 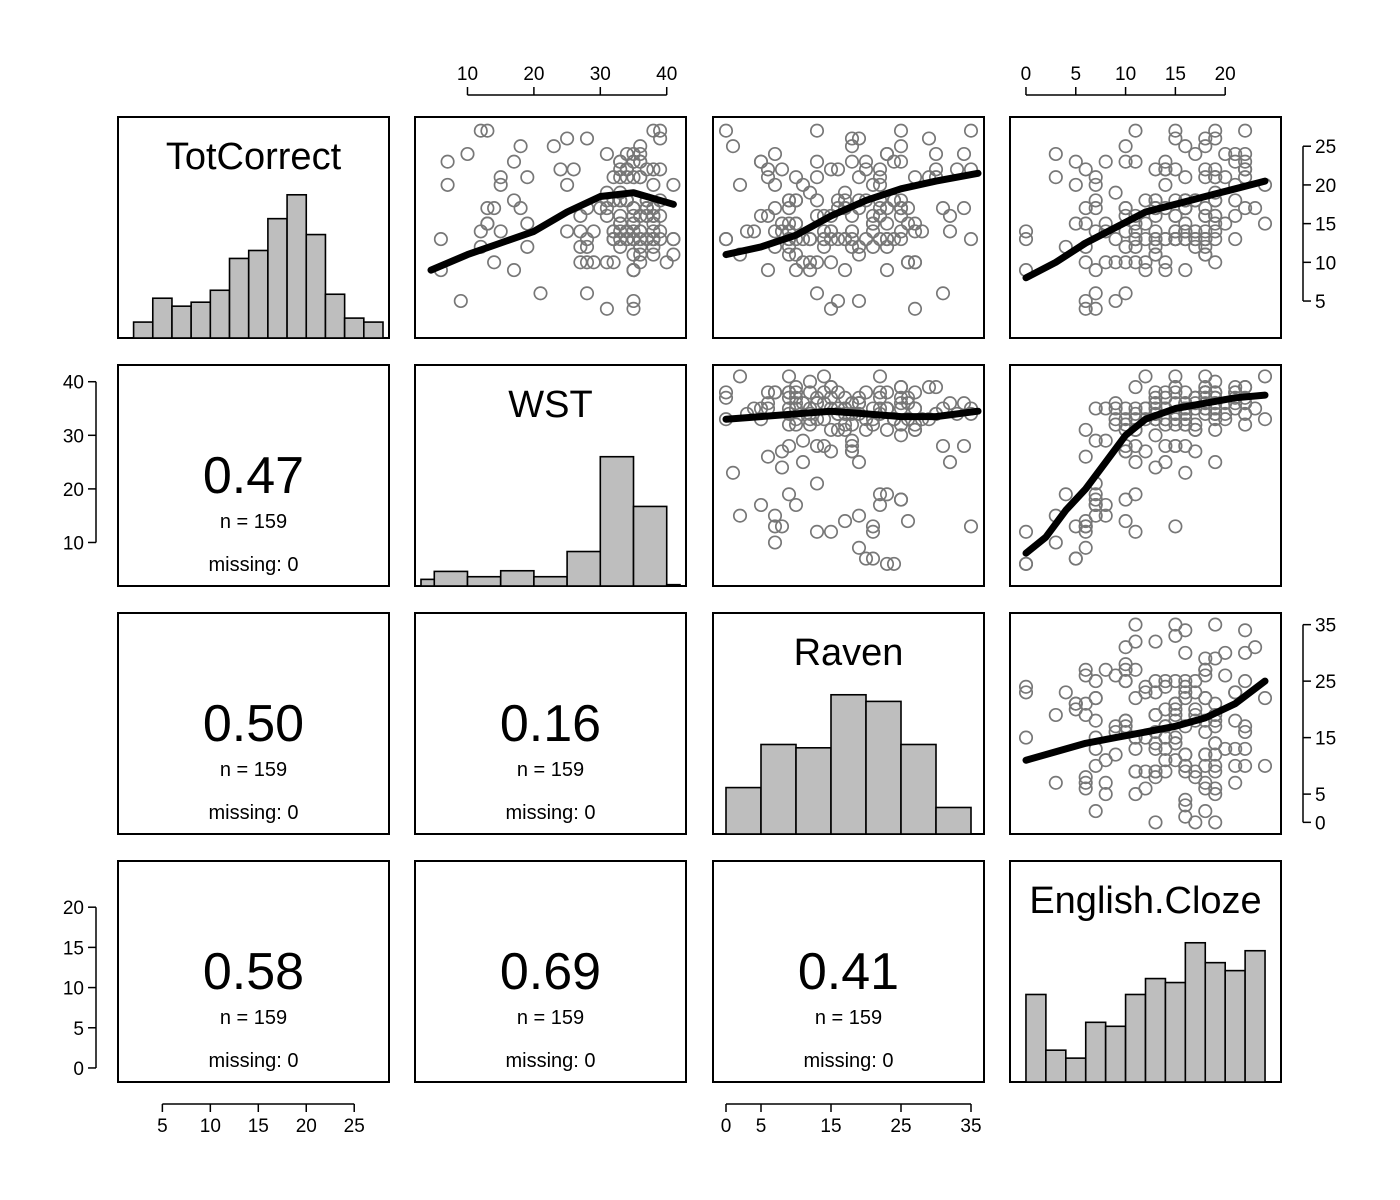 I want to click on x-tick-label-TotCorrect: 10, so click(x=210, y=1126).